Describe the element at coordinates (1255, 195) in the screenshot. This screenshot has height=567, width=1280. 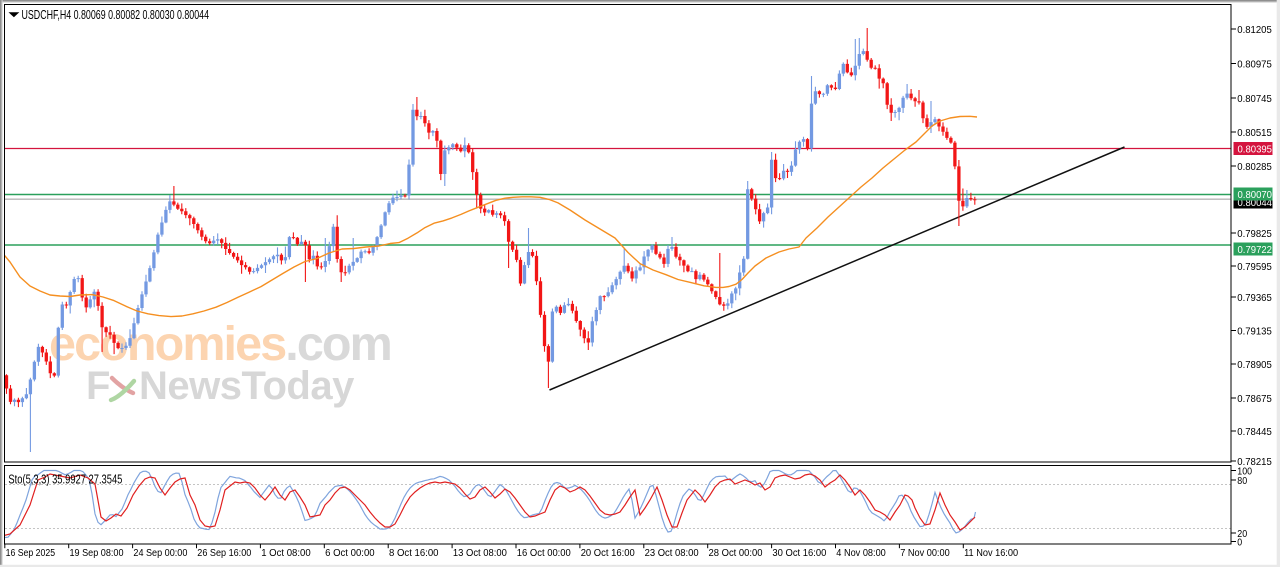
I see `svg-text: 0.80070` at that location.